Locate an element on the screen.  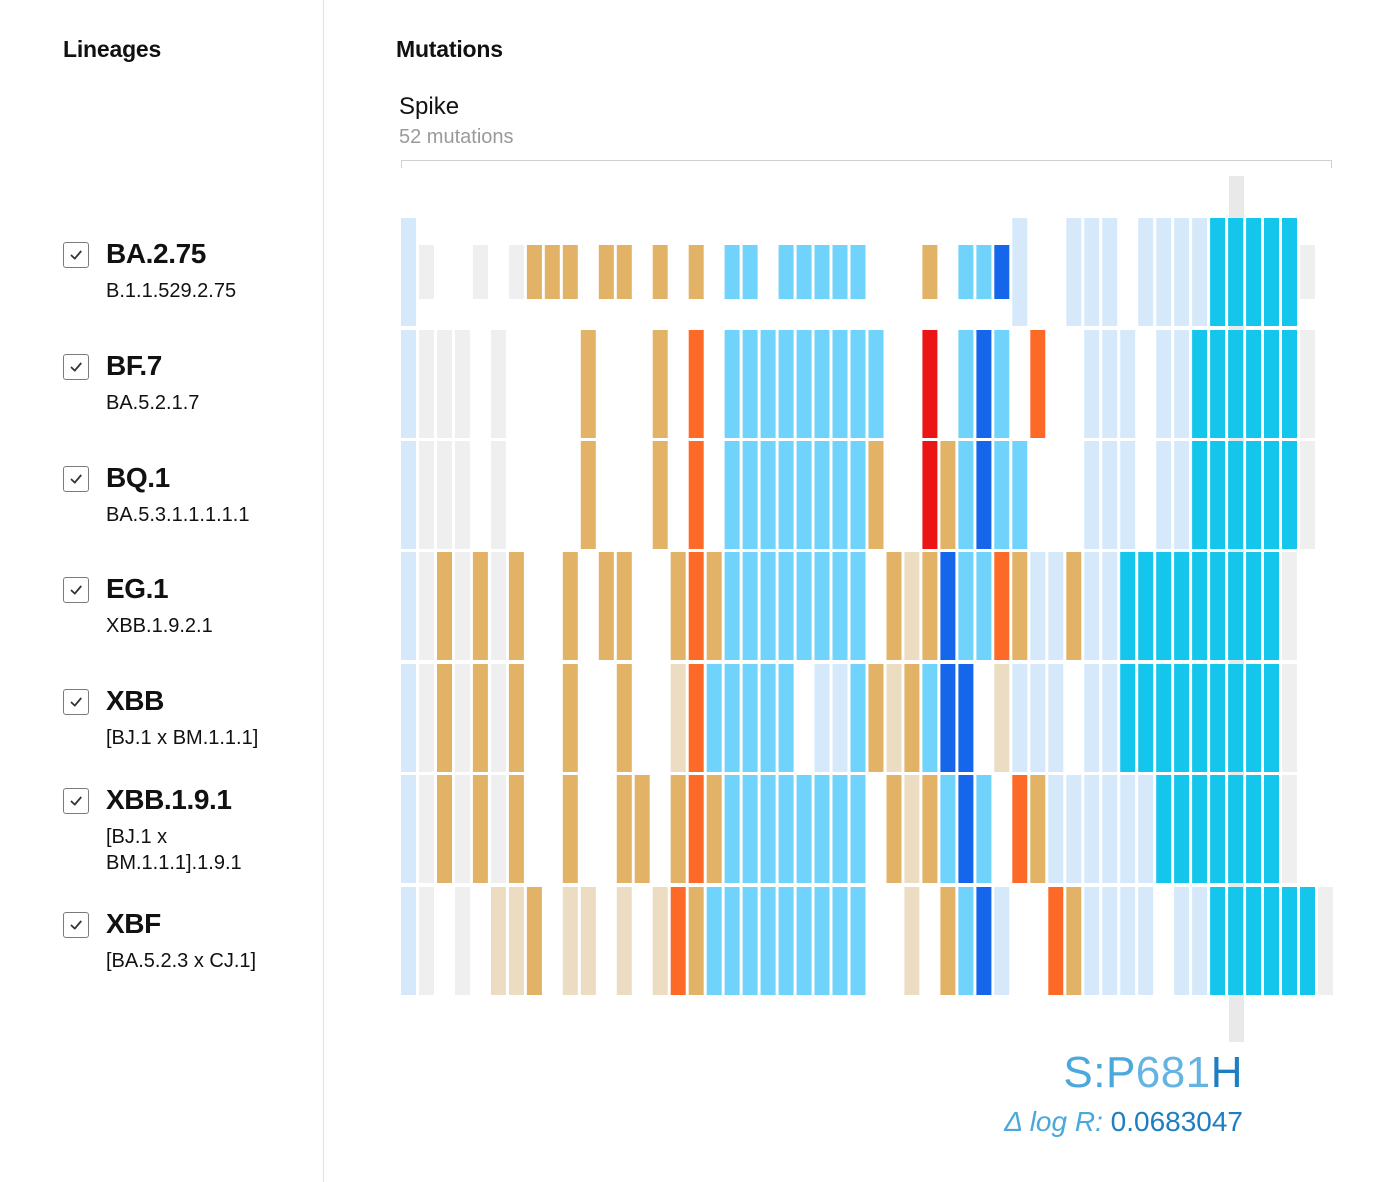
gene-name: Spike is located at coordinates (429, 106).